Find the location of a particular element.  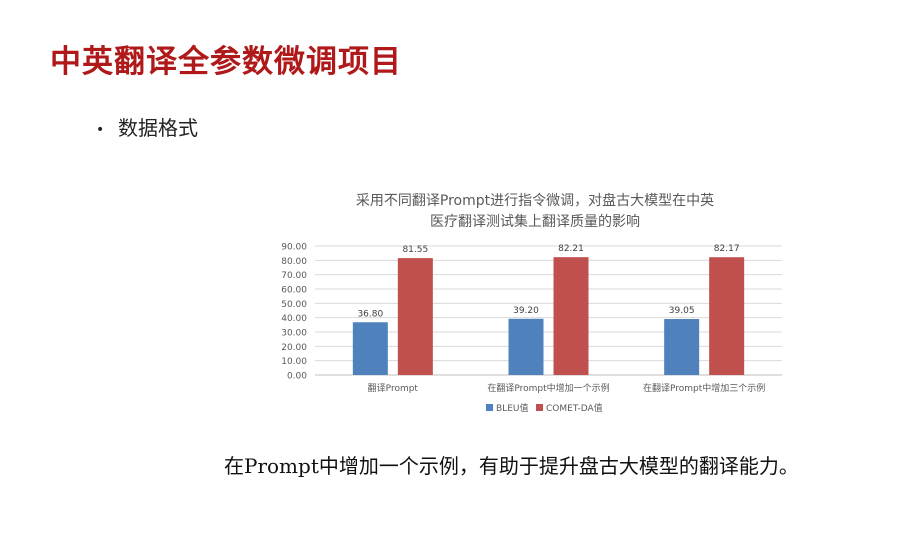

gridlines is located at coordinates (548, 310).